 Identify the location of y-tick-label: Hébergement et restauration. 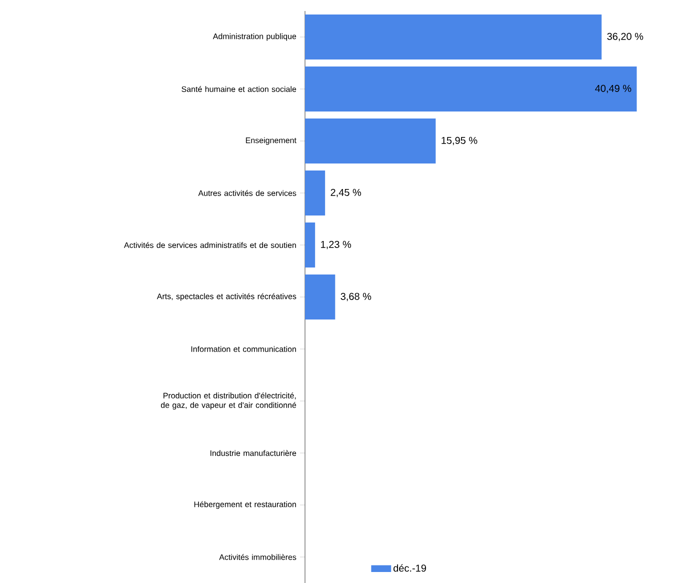
(245, 505).